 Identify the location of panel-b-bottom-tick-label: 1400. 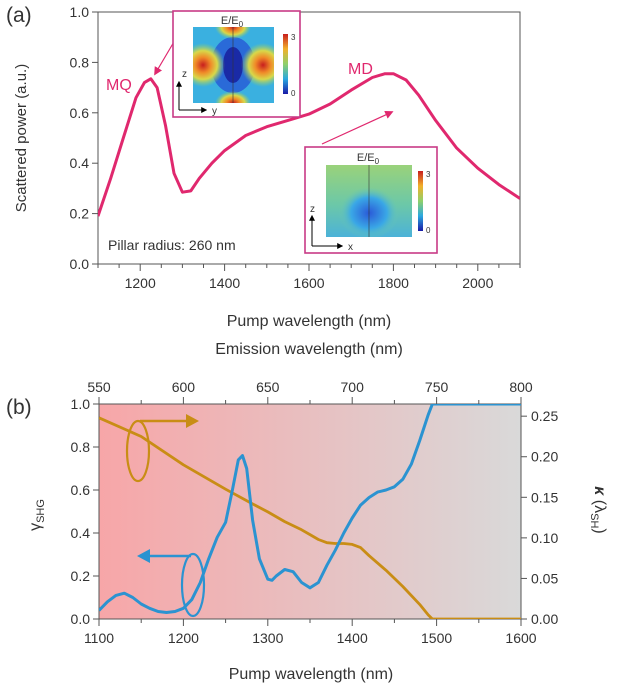
(352, 638).